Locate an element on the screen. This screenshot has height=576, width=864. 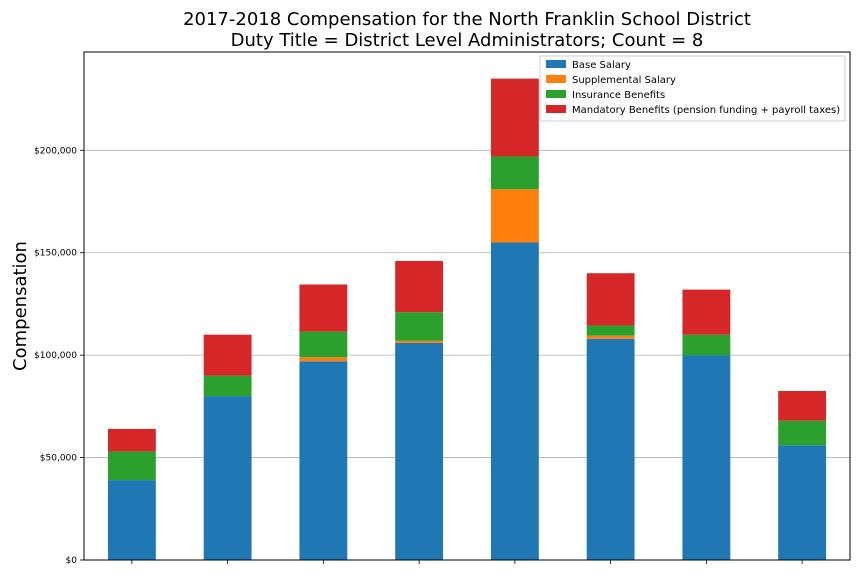
y-tick-label: $50,000 is located at coordinates (58, 459).